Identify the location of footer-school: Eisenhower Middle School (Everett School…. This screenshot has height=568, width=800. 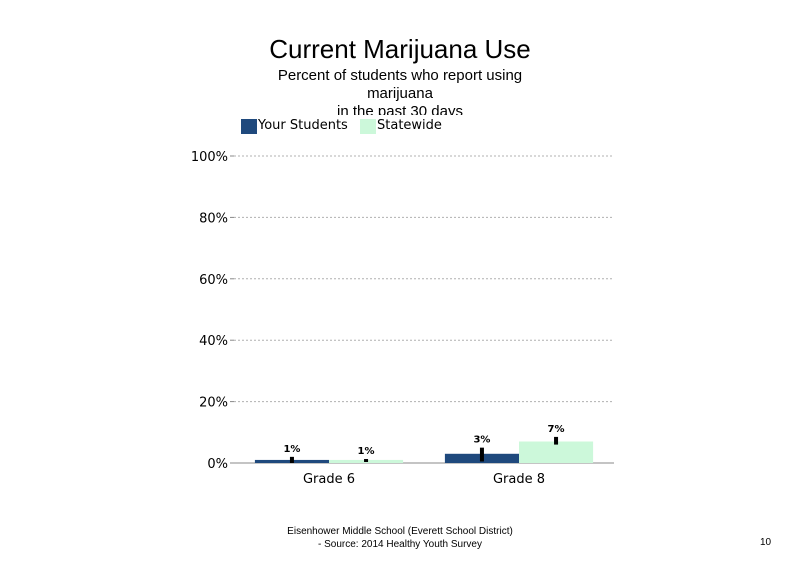
(400, 531).